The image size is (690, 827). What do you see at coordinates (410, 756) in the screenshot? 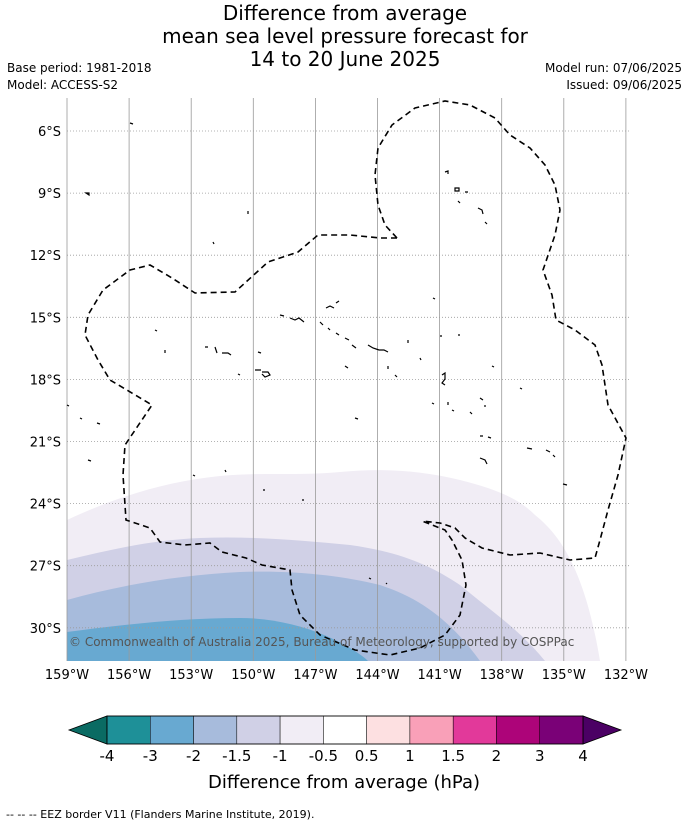
I see `colorbar-tick-label: 1` at bounding box center [410, 756].